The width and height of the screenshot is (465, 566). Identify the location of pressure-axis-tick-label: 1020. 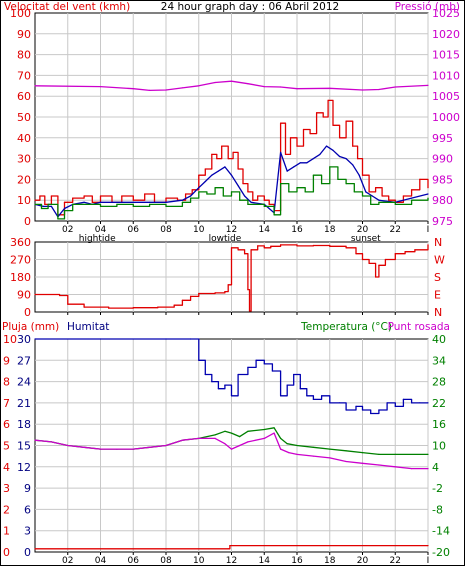
(446, 34).